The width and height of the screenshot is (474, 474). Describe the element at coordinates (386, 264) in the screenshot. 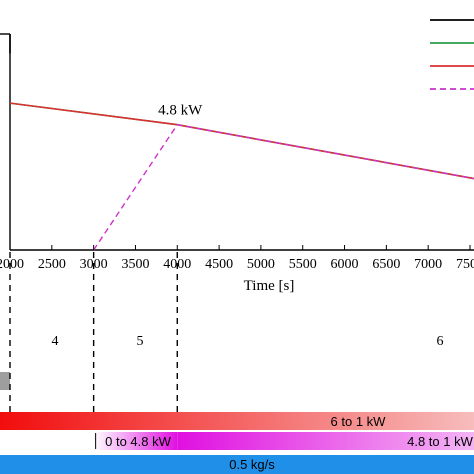

I see `x-tick-label: 6500` at that location.